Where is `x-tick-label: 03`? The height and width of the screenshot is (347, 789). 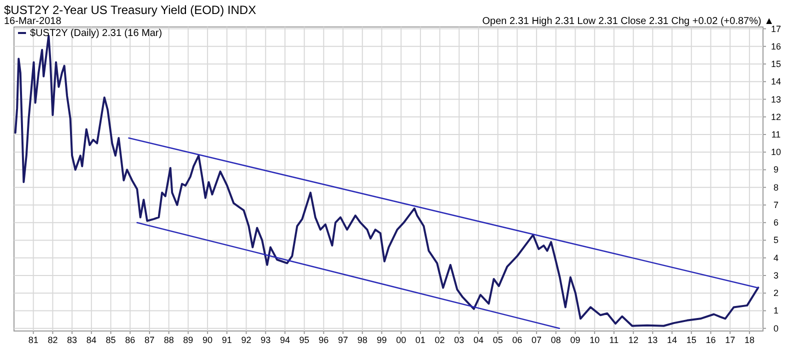 x-tick-label: 03 is located at coordinates (459, 340).